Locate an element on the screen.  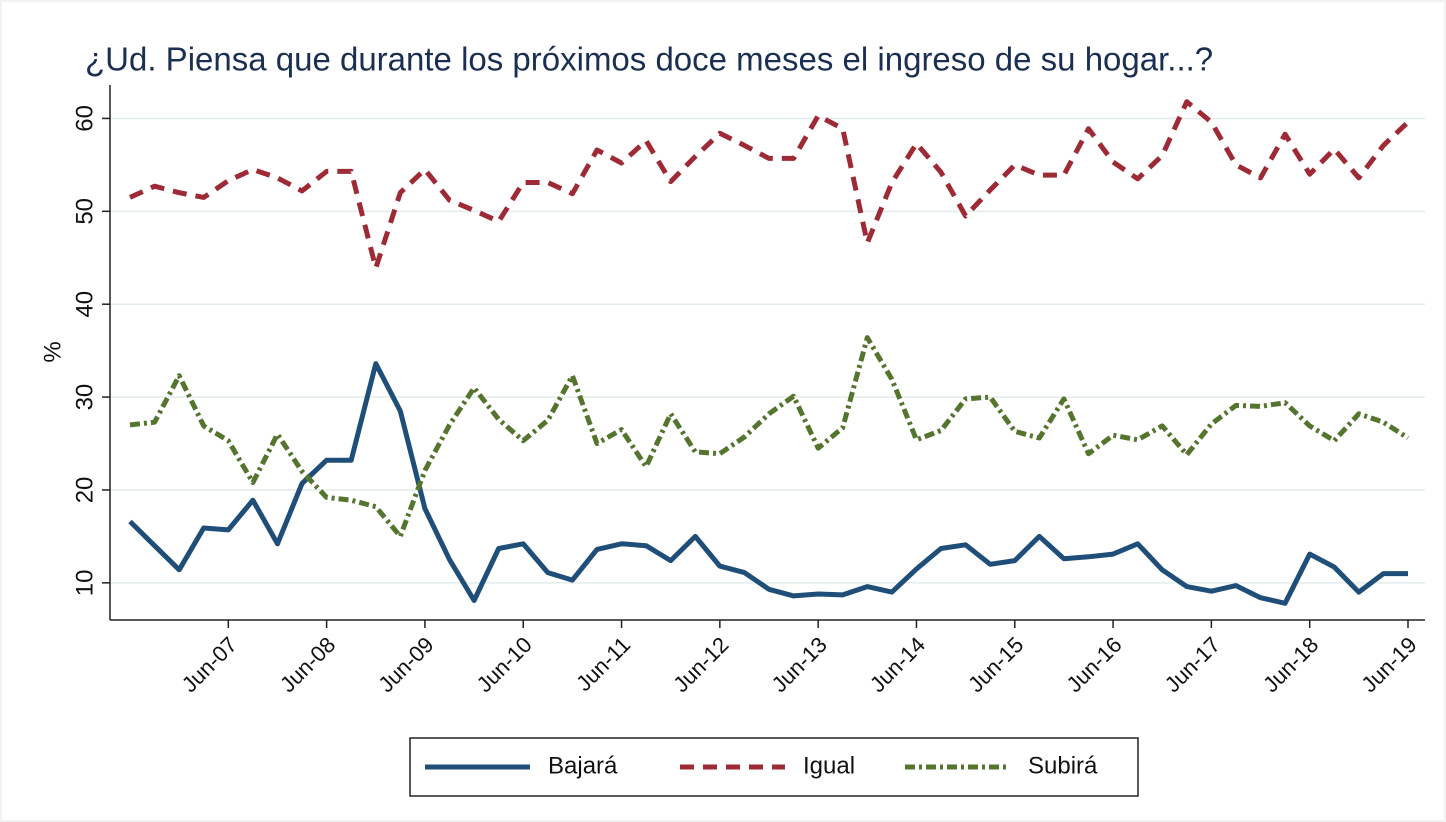
legend-label: Subirá is located at coordinates (1063, 765).